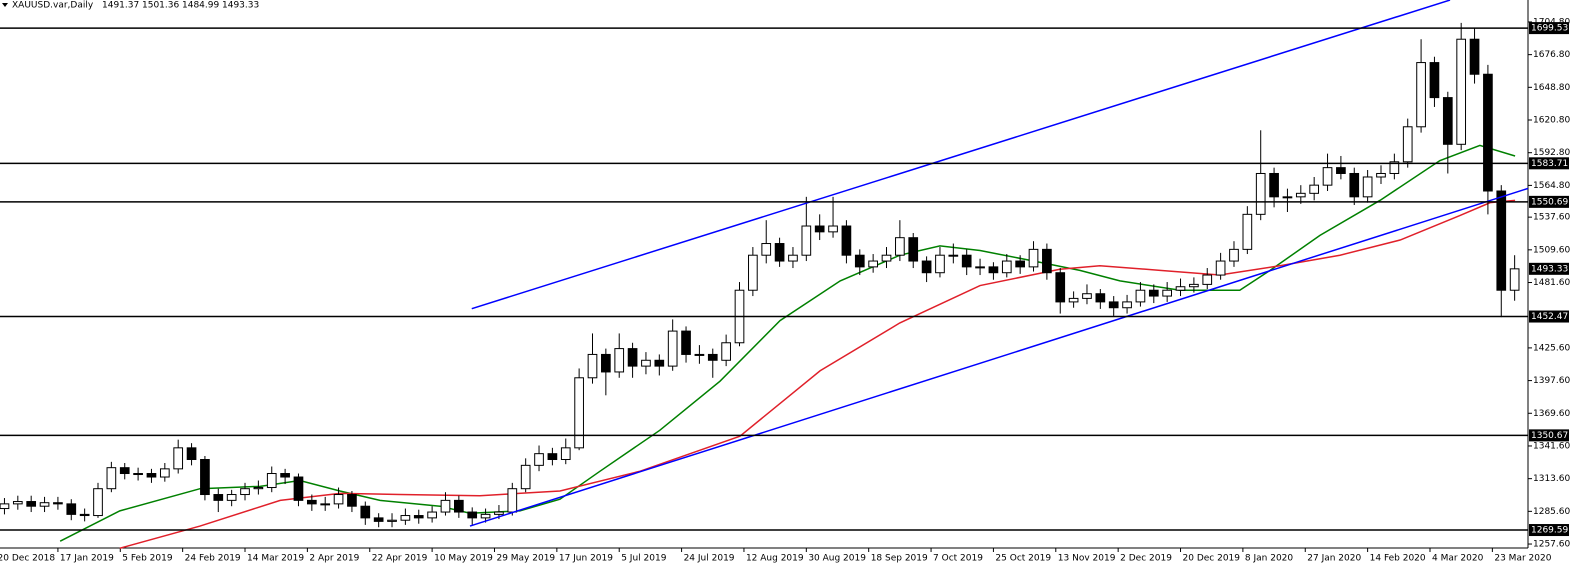 The height and width of the screenshot is (566, 1586). I want to click on header-ohlc-value: 1491.37, so click(120, 6).